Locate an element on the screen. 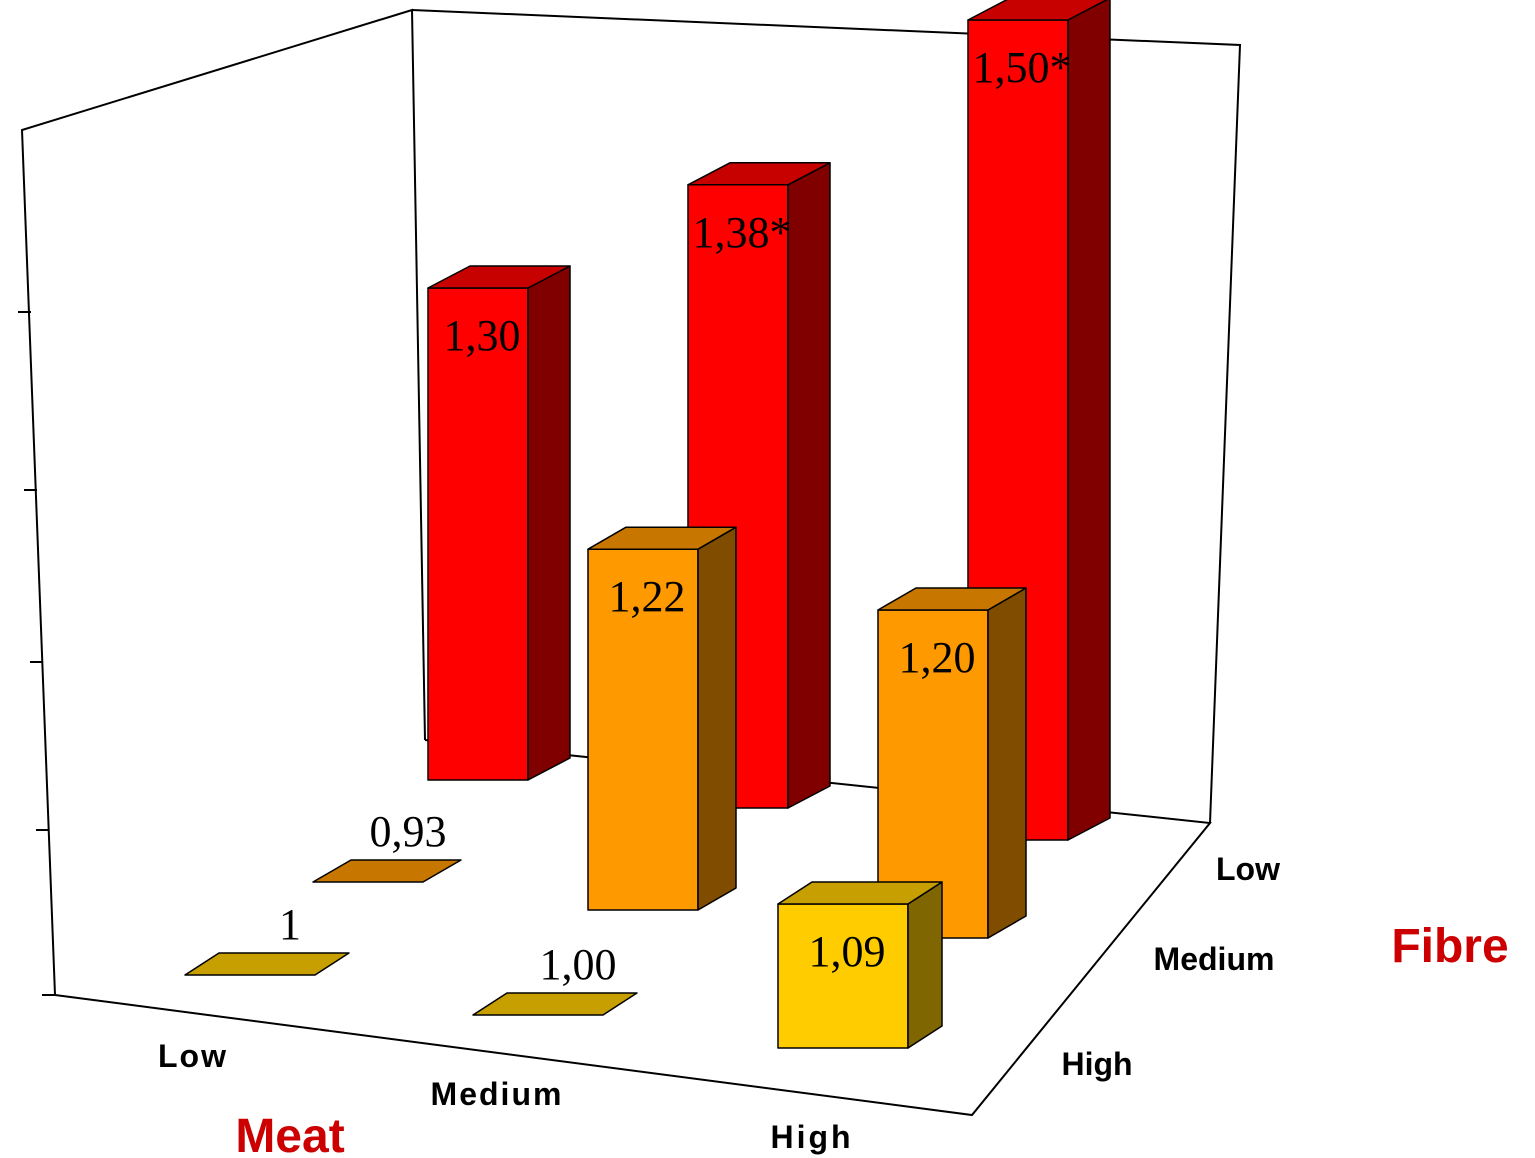 Image resolution: width=1535 pixels, height=1158 pixels. x-tick-label: High is located at coordinates (811, 1137).